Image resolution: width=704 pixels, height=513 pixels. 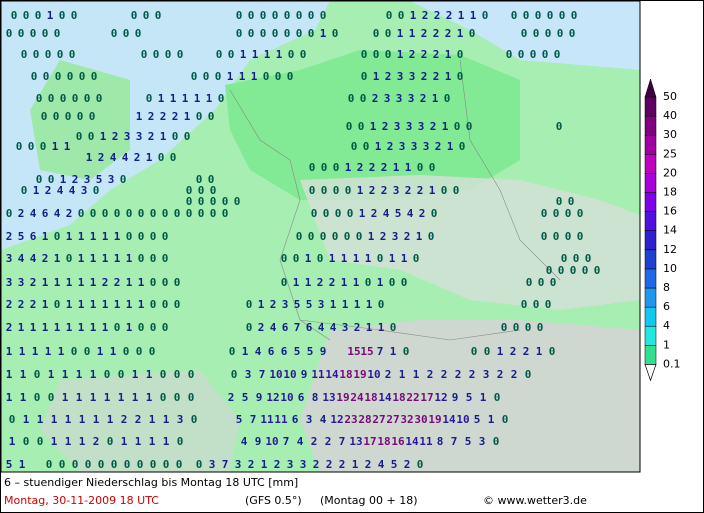 I want to click on precip-value: 7, so click(x=297, y=327).